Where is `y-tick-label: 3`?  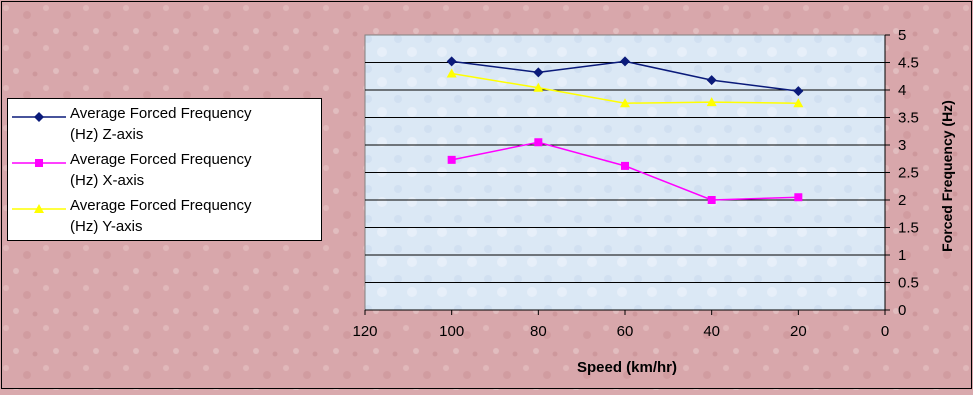
y-tick-label: 3 is located at coordinates (902, 145).